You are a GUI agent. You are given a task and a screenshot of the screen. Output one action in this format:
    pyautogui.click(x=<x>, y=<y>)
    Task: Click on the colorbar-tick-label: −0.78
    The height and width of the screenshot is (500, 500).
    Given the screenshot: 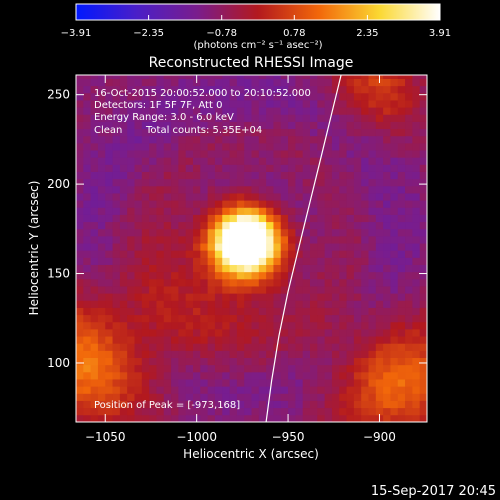 What is the action you would take?
    pyautogui.click(x=221, y=33)
    